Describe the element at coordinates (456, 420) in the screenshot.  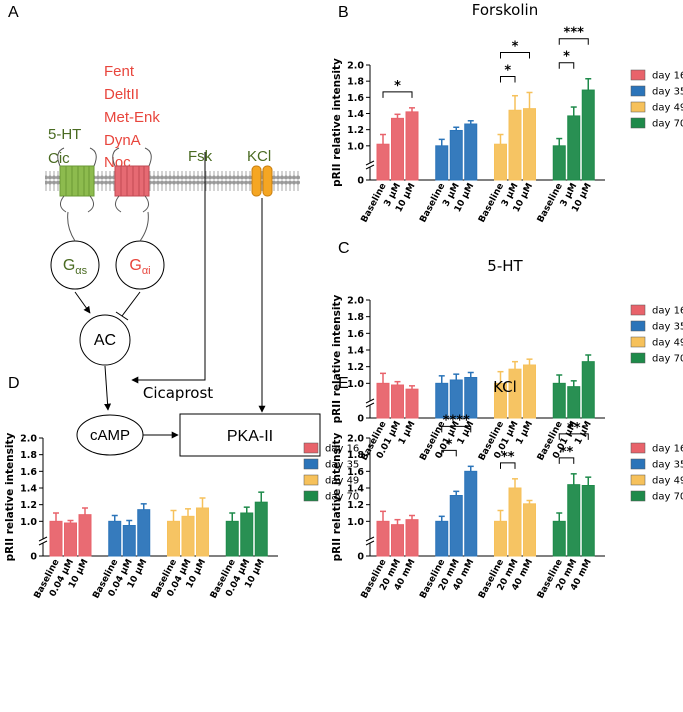
I see `significance-label: ****` at that location.